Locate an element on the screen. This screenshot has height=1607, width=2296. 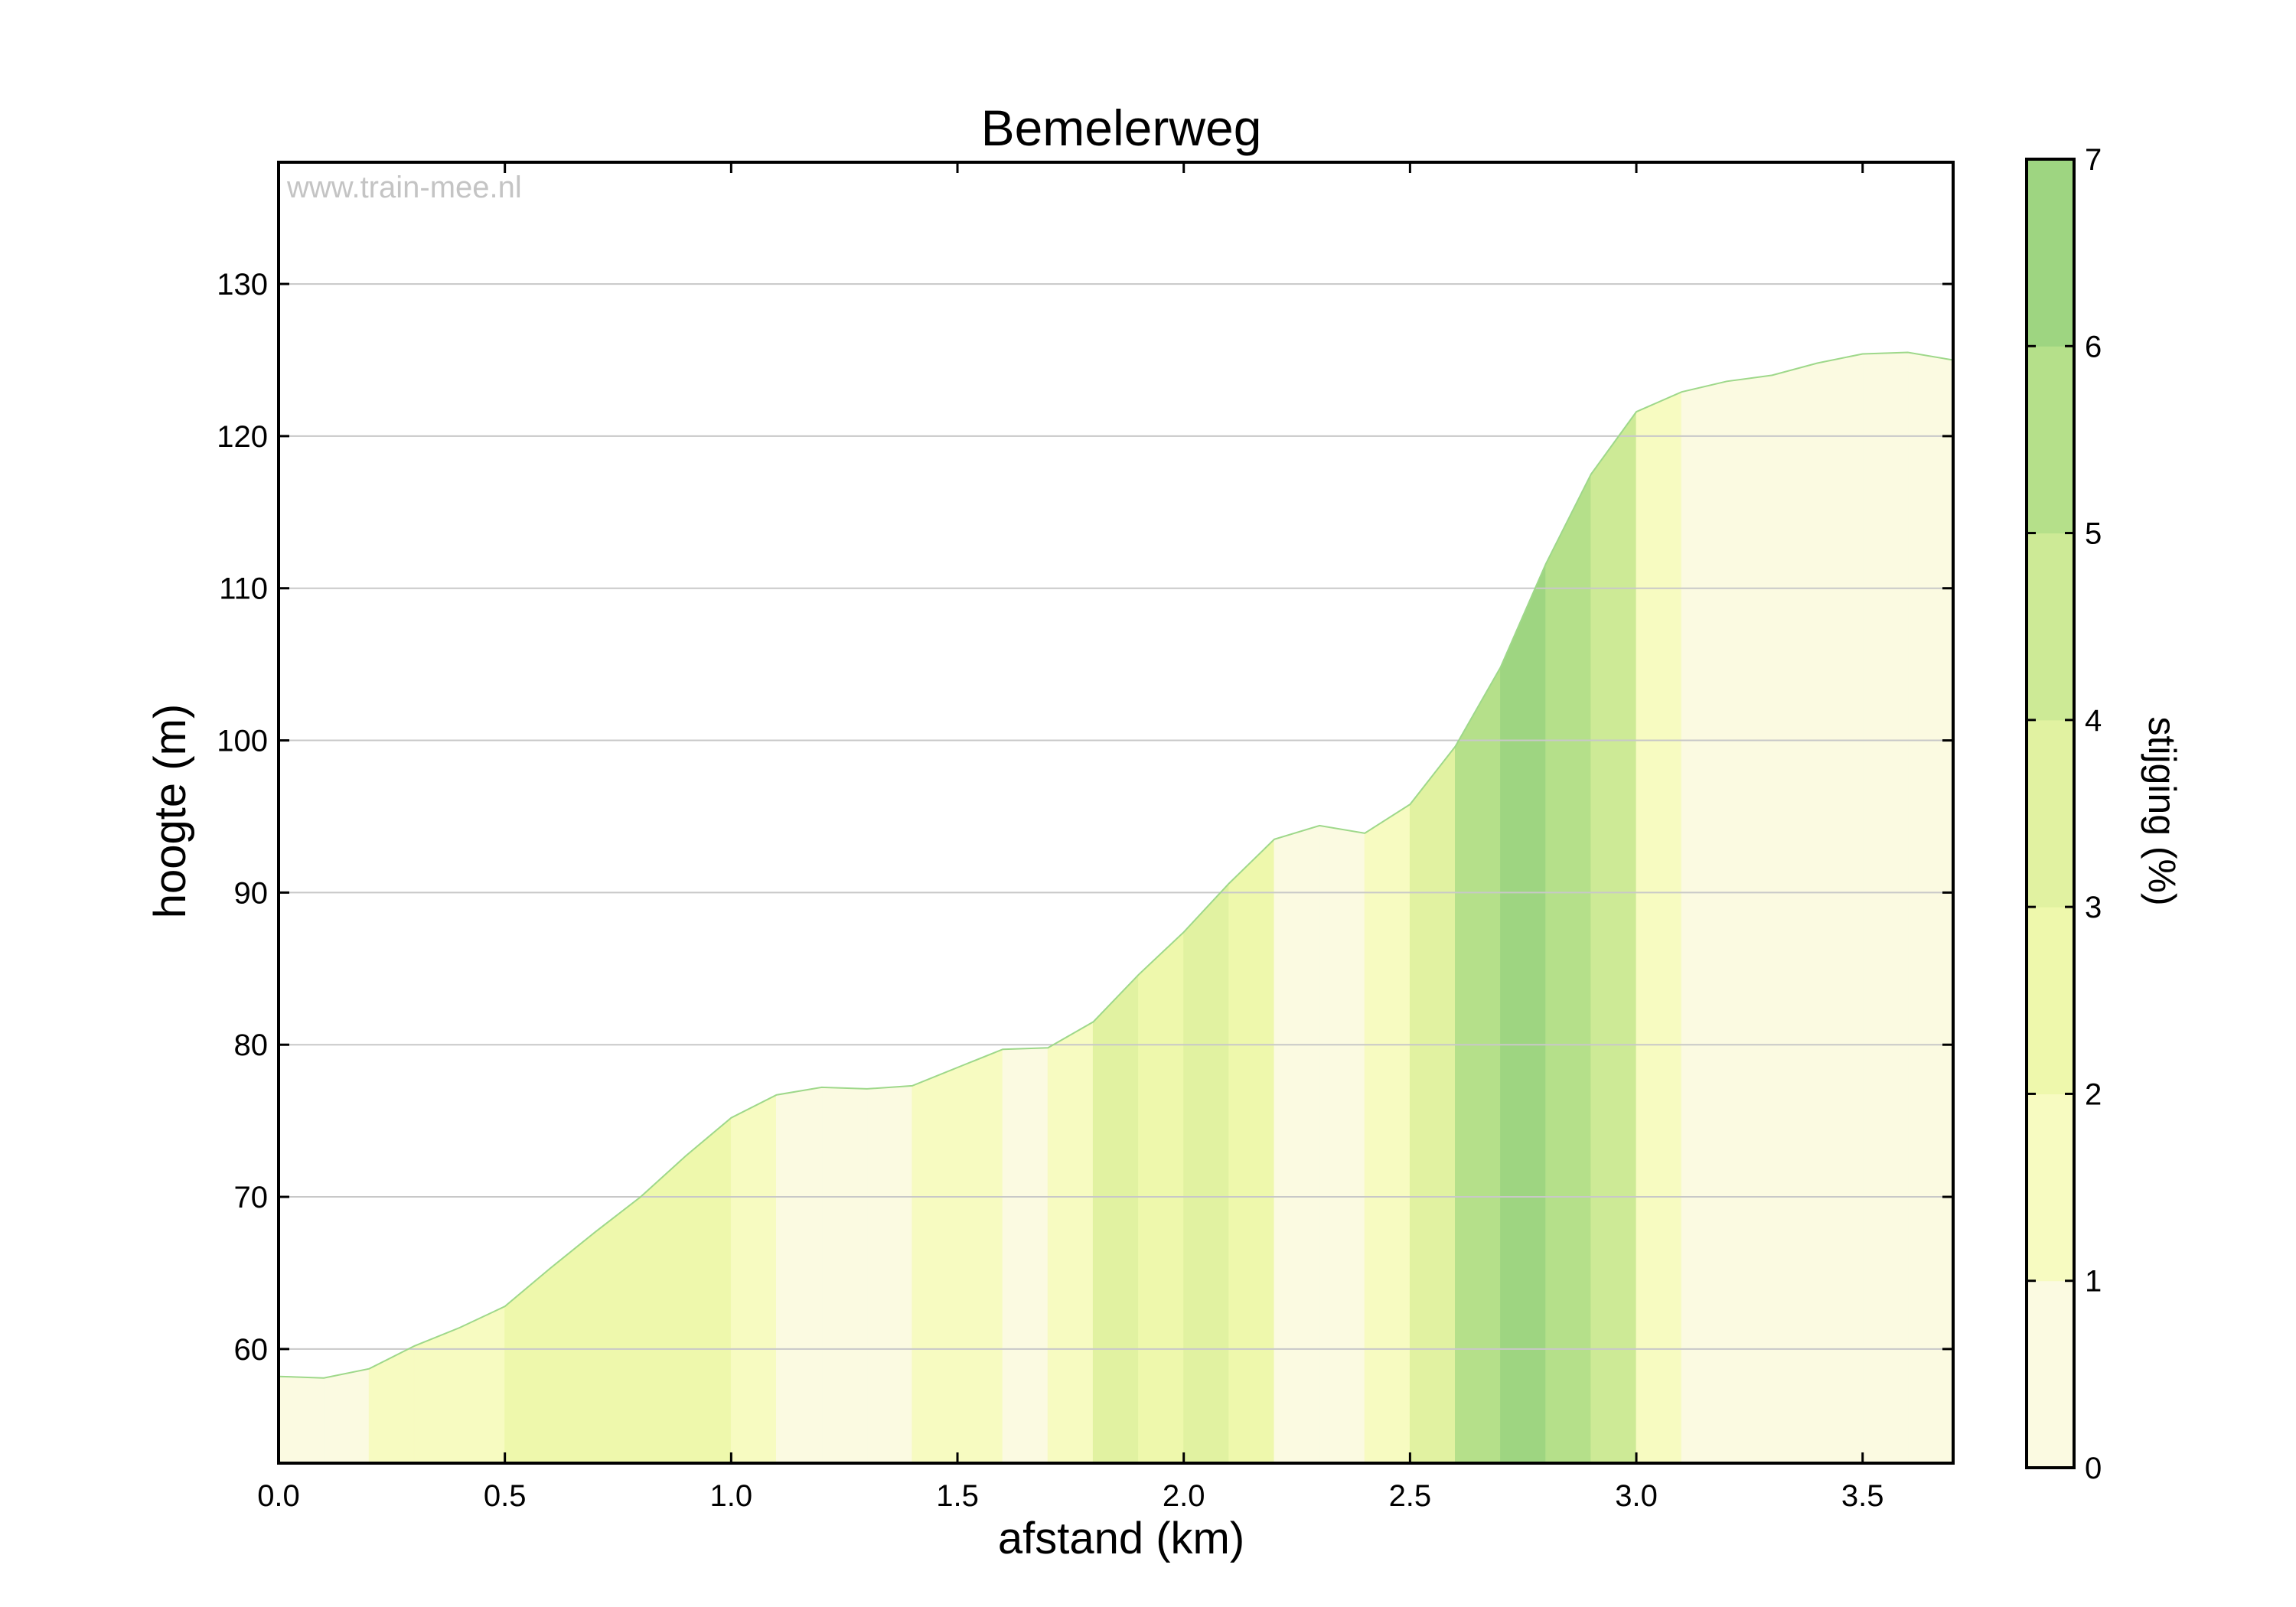
x-tick-label: 0.5 is located at coordinates (505, 1496).